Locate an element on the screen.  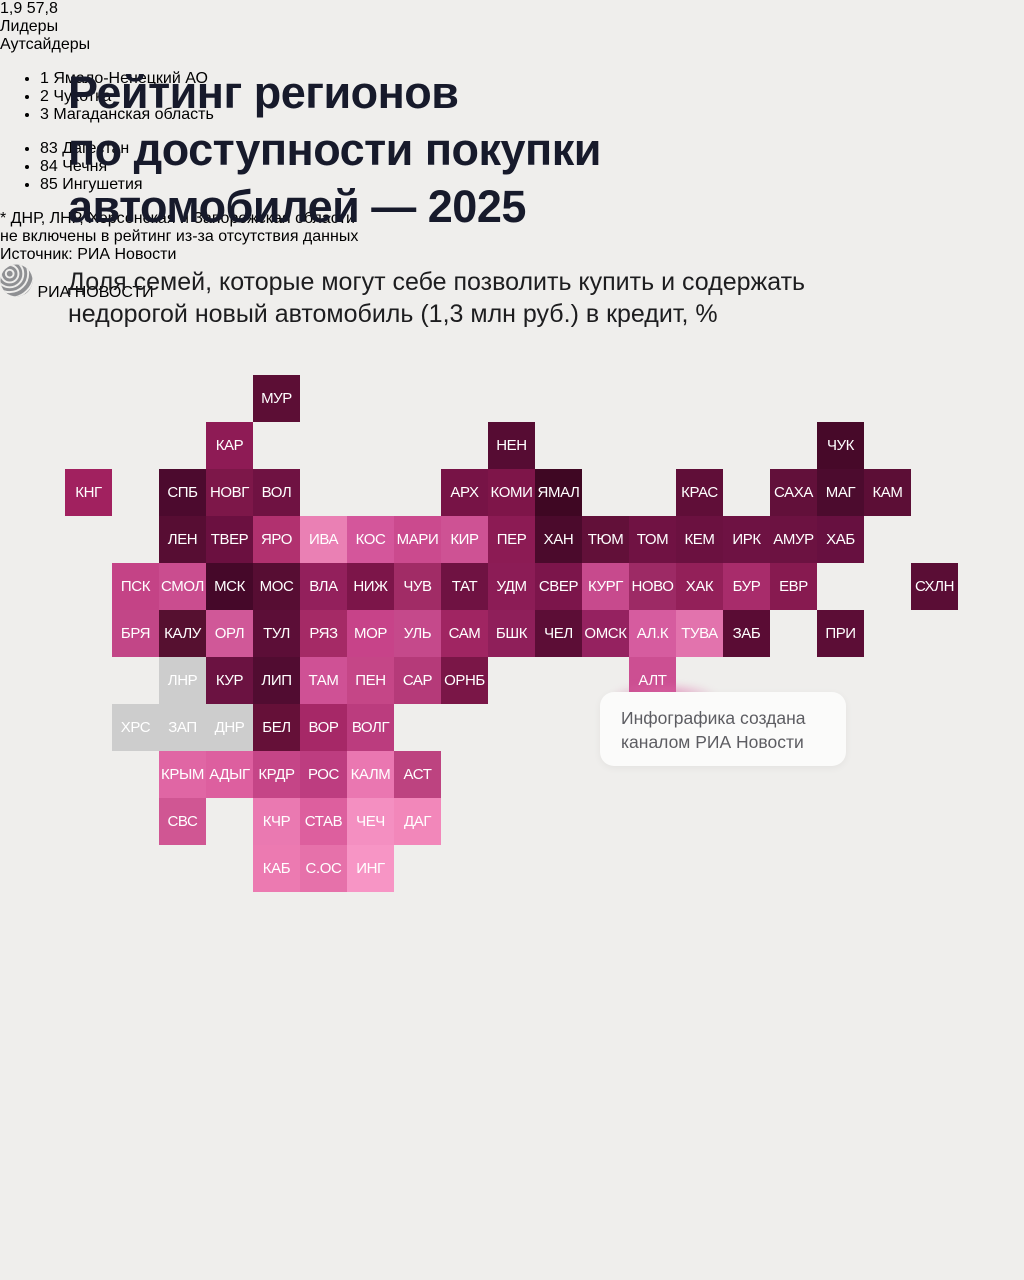
outsider-item-2: 84 Чечня is located at coordinates (532, 167).